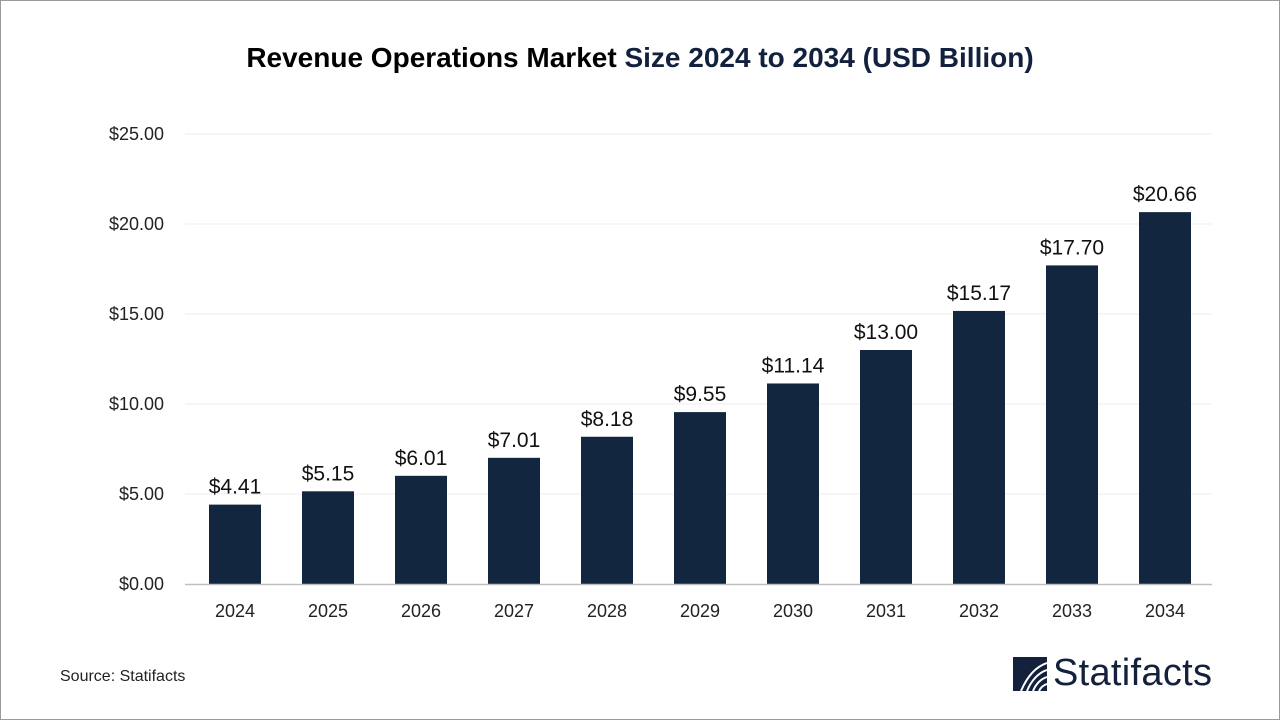 Image resolution: width=1280 pixels, height=720 pixels. What do you see at coordinates (1072, 247) in the screenshot?
I see `data-label: $17.70` at bounding box center [1072, 247].